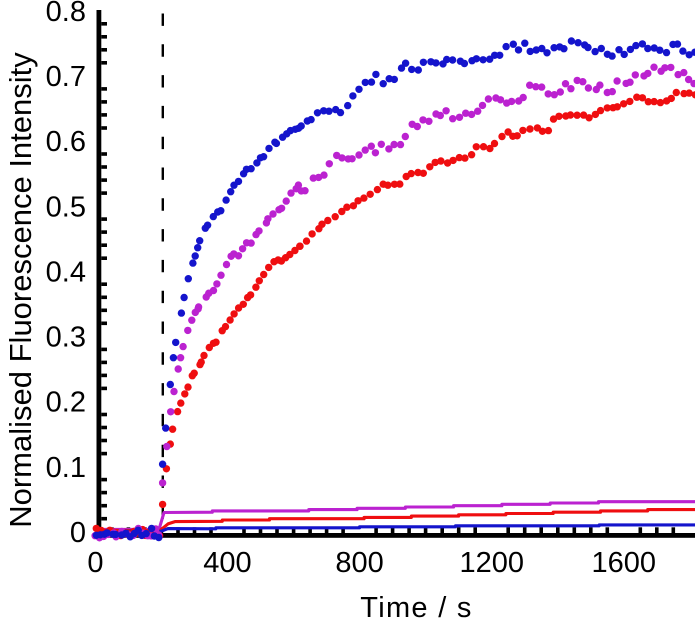  Describe the element at coordinates (66, 207) in the screenshot. I see `svg-text: 0.5` at that location.